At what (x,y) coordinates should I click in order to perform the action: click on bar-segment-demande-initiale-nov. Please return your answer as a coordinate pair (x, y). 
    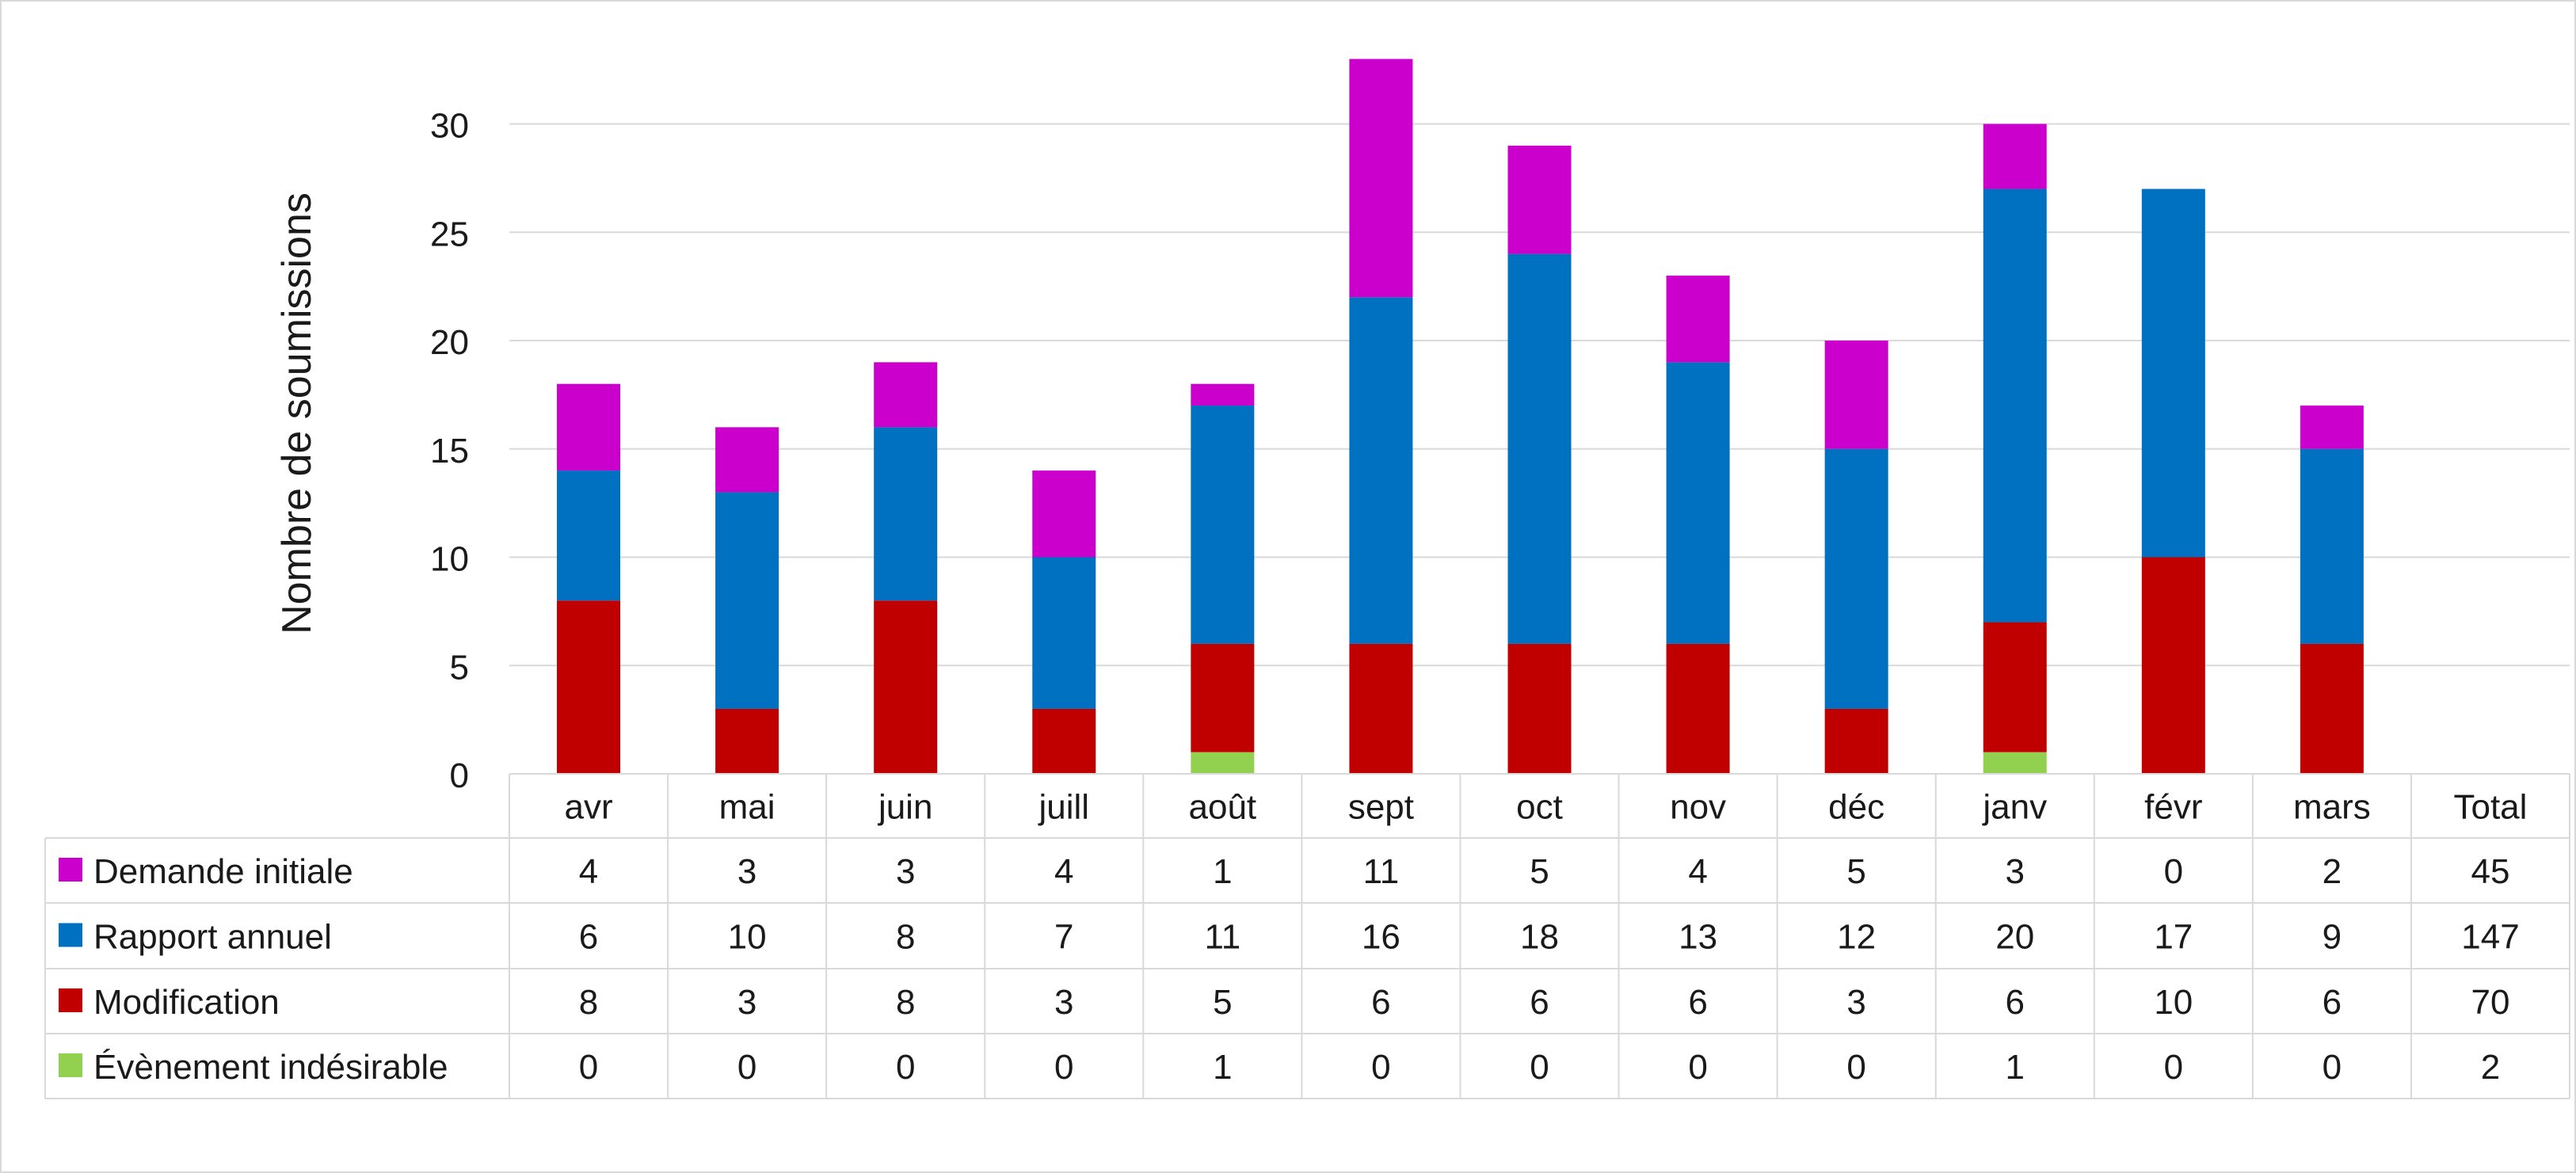
    Looking at the image, I should click on (1698, 319).